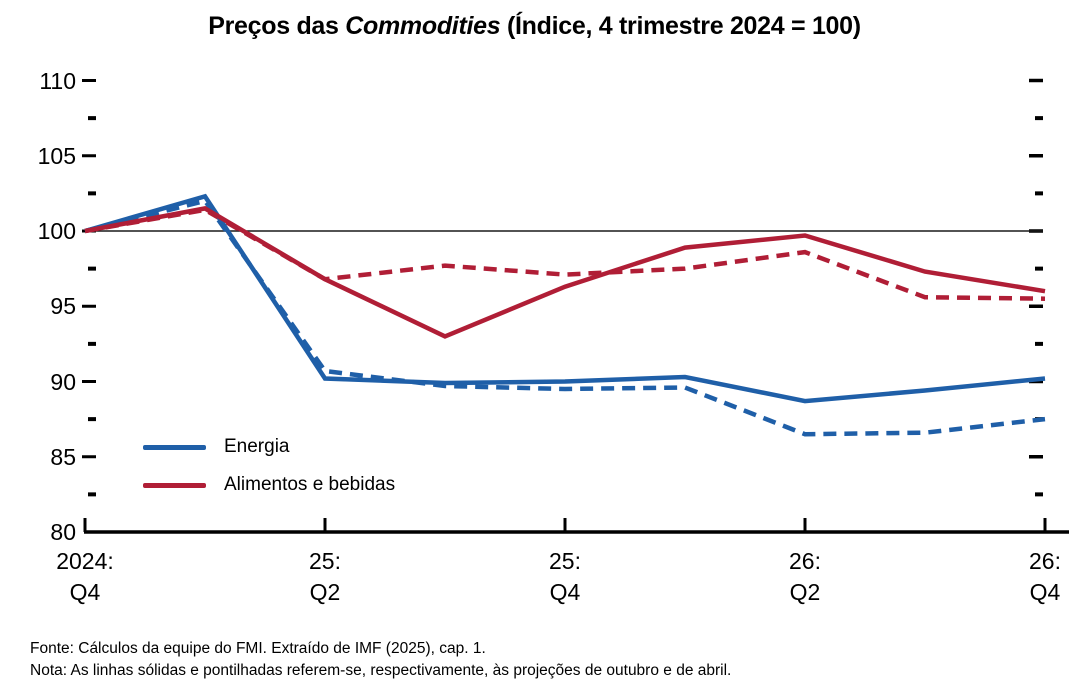  Describe the element at coordinates (257, 446) in the screenshot. I see `legend-label-energia: Energia` at that location.